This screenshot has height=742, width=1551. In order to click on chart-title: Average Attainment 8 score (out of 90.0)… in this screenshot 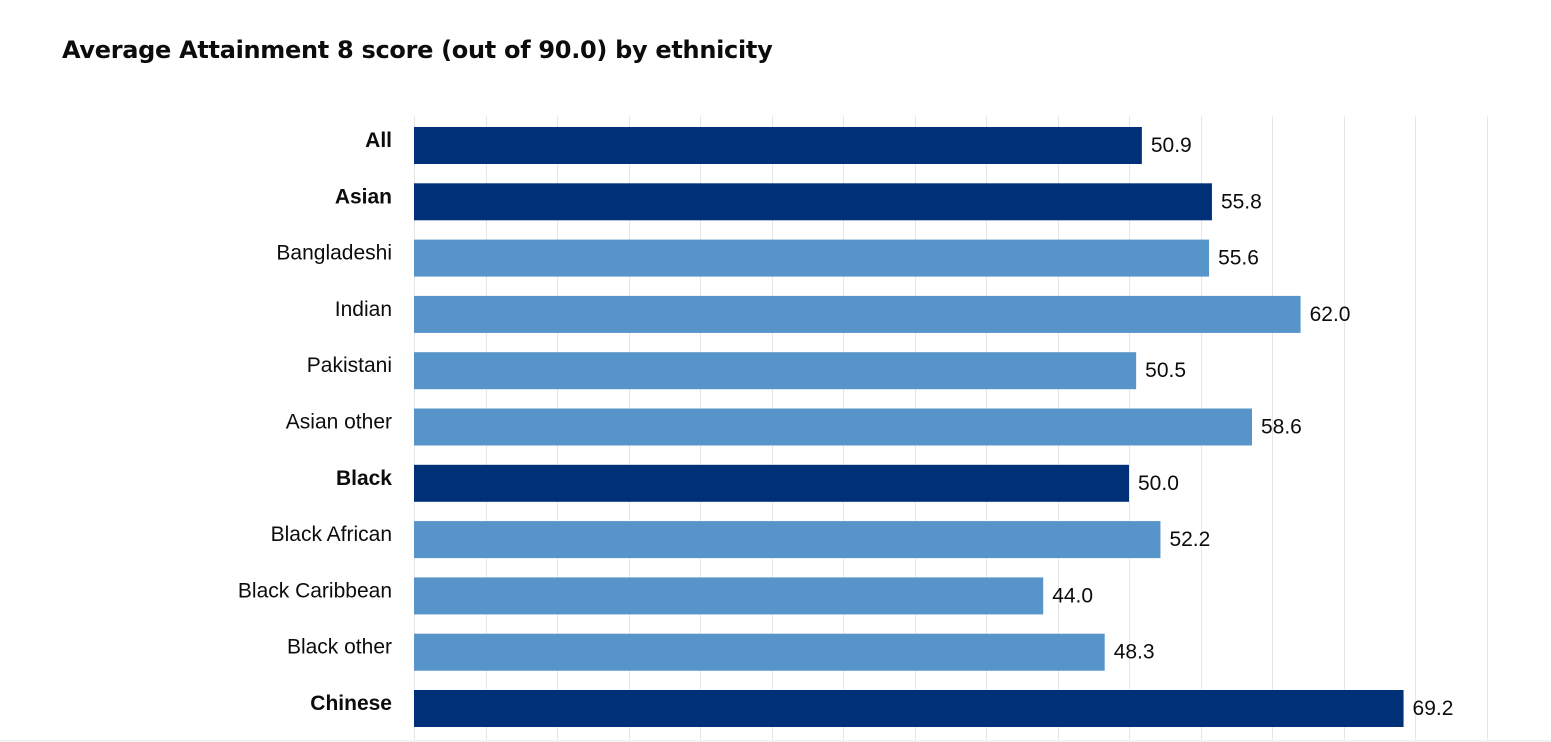, I will do `click(417, 50)`.